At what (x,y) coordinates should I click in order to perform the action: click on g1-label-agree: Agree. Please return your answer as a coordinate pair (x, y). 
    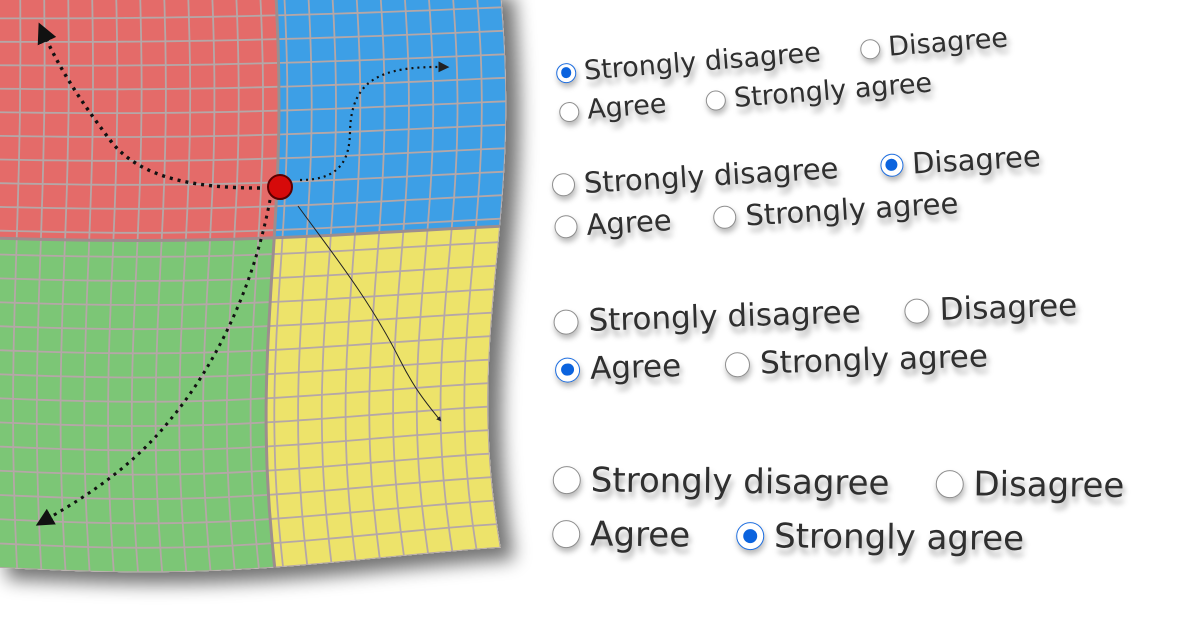
    Looking at the image, I should click on (626, 107).